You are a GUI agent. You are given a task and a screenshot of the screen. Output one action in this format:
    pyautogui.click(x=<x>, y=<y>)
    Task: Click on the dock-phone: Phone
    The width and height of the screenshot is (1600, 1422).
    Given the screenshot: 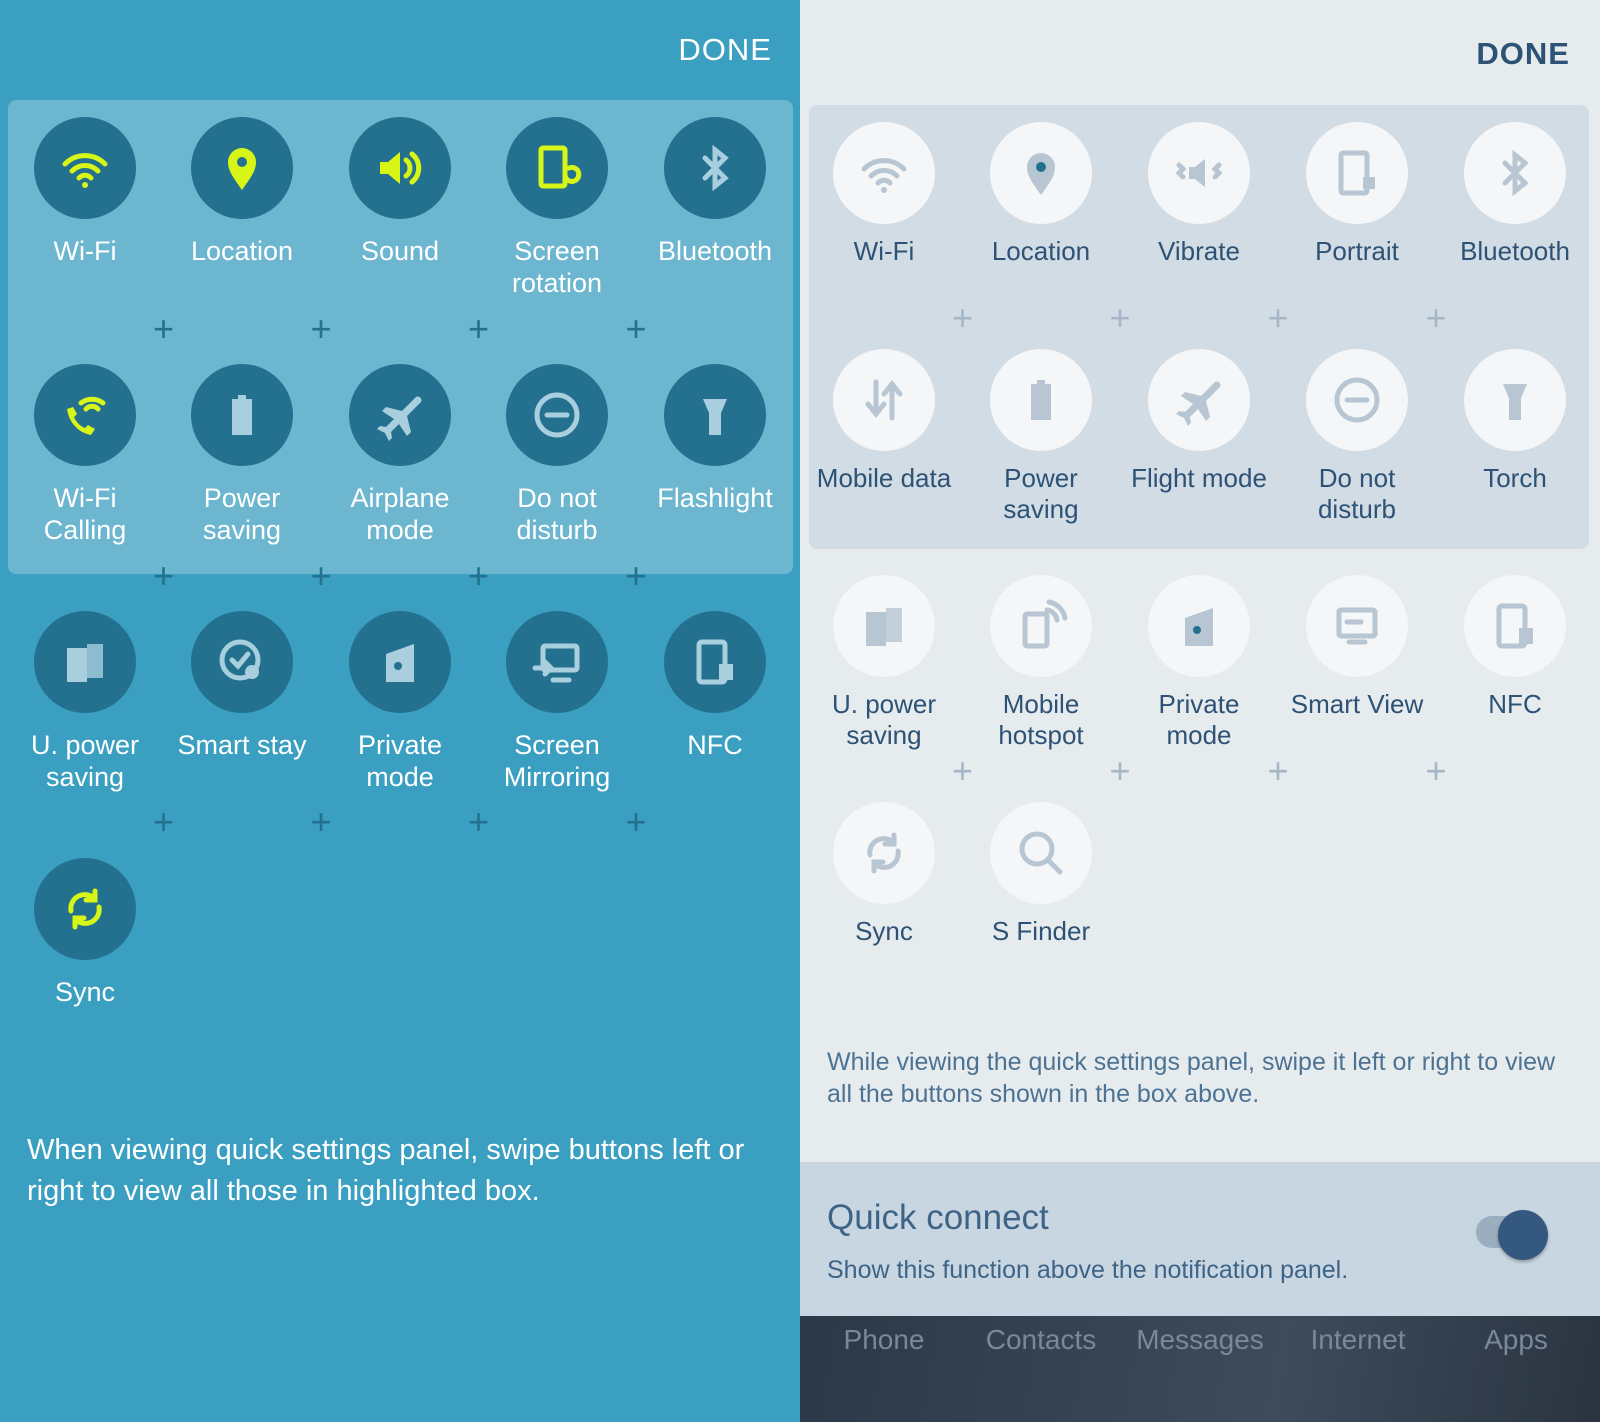 What is the action you would take?
    pyautogui.click(x=884, y=1339)
    